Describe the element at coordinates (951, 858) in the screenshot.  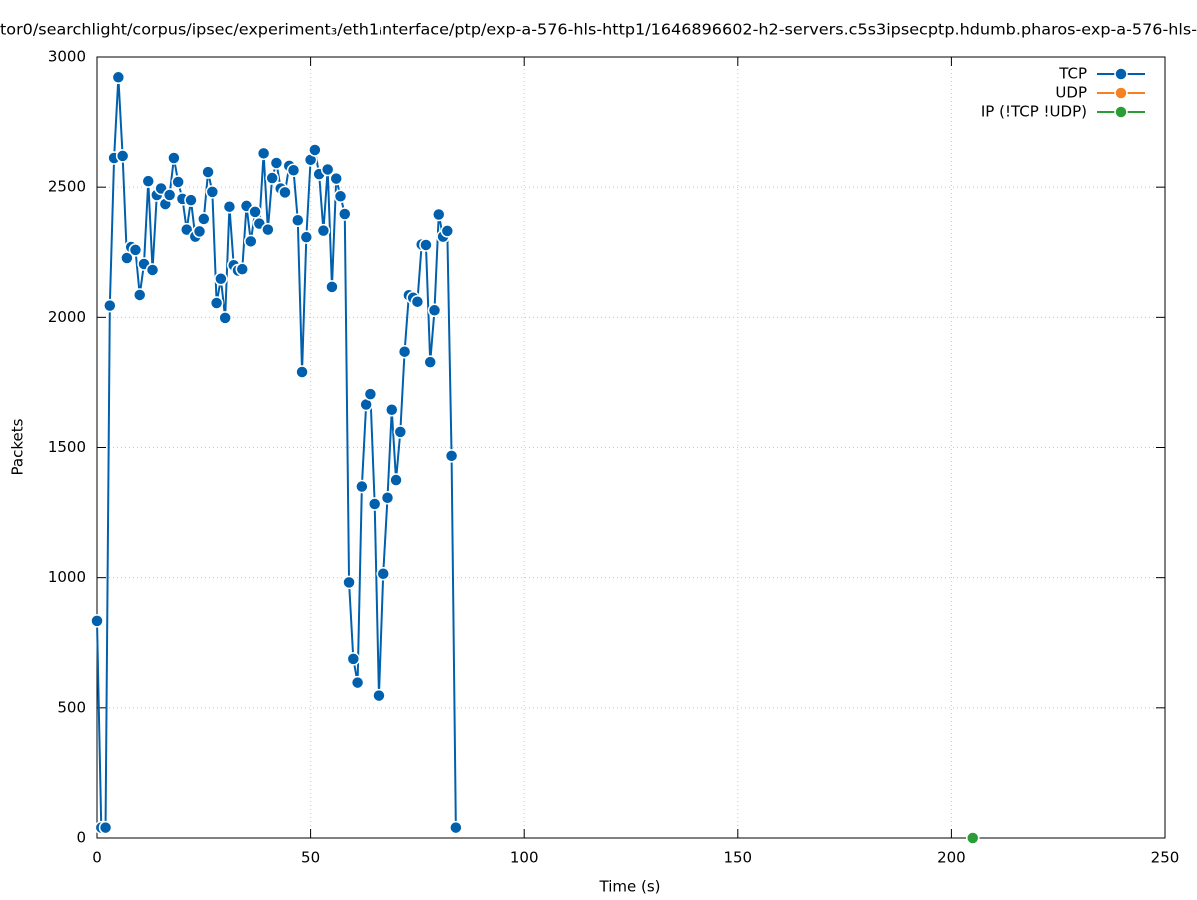
I see `x-tick-label: 200` at that location.